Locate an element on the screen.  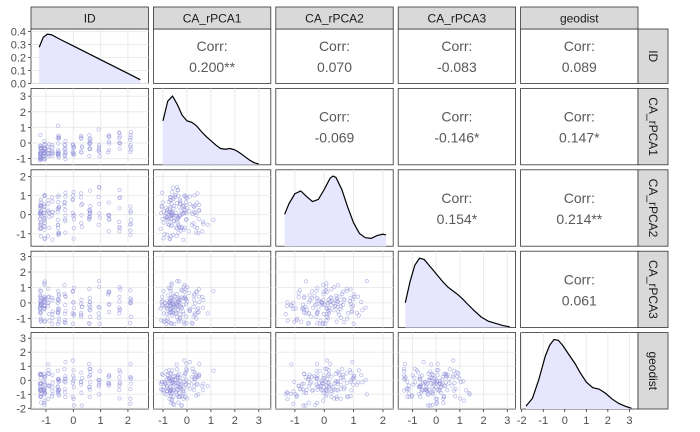
y-tick-label: 0.3 is located at coordinates (18, 46).